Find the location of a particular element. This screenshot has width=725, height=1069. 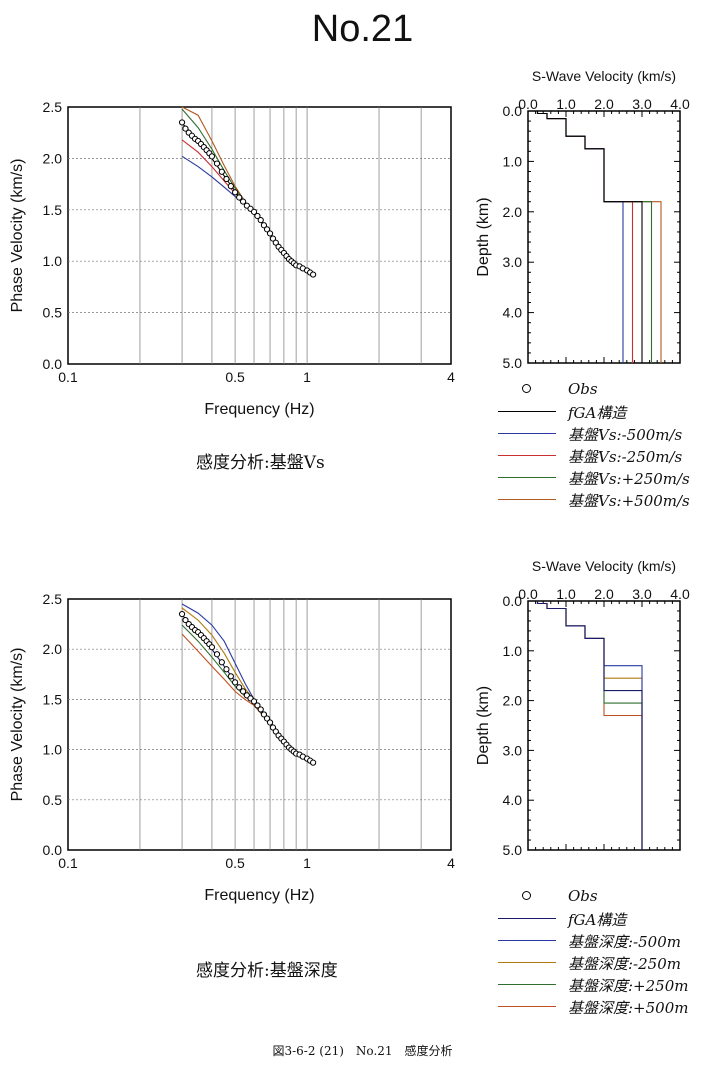

y-tick-label: 5.0 is located at coordinates (513, 850).